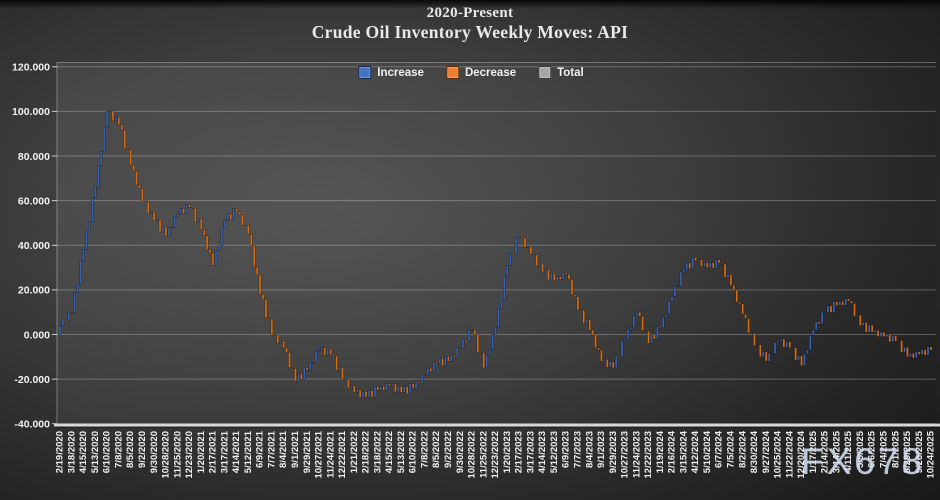 The width and height of the screenshot is (940, 500). I want to click on x-tick-label: 6/6/2025, so click(872, 449).